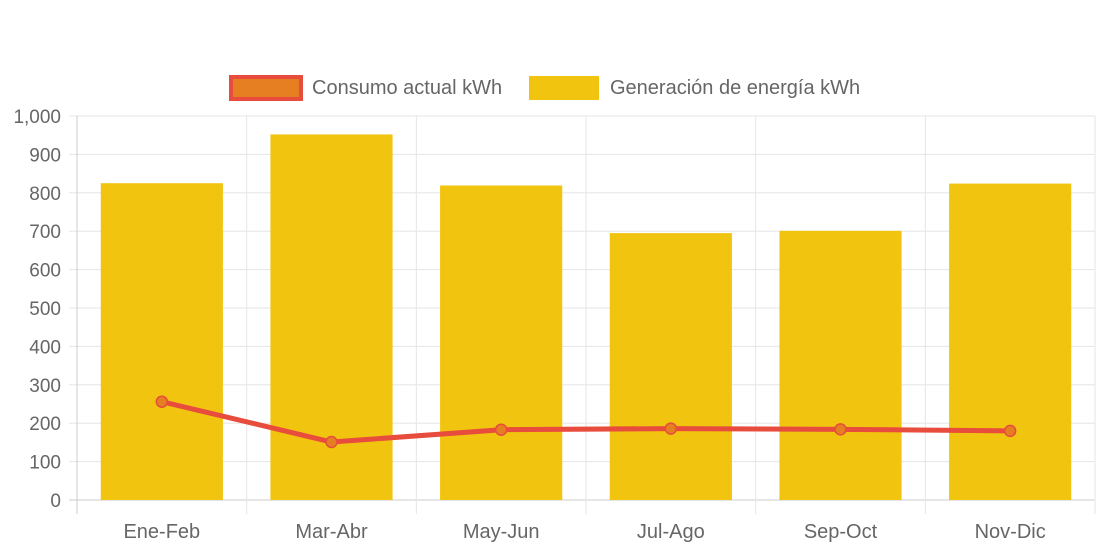 This screenshot has width=1104, height=551. What do you see at coordinates (55, 501) in the screenshot?
I see `y-tick-label: 0` at bounding box center [55, 501].